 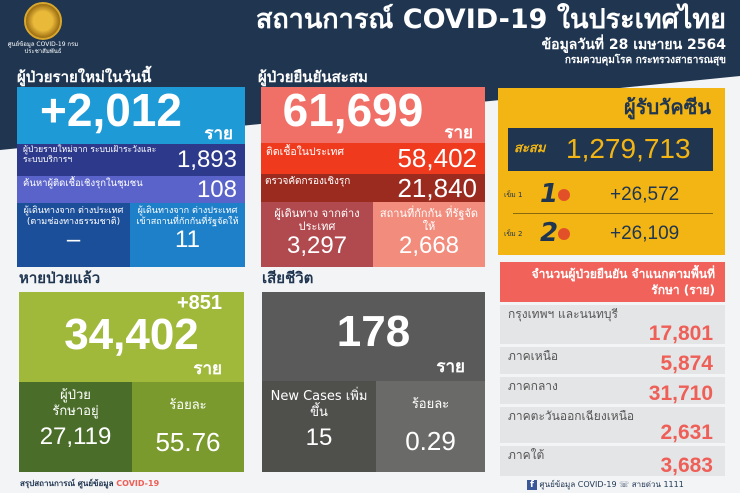 I want to click on dose2-icon: 2, so click(x=555, y=233).